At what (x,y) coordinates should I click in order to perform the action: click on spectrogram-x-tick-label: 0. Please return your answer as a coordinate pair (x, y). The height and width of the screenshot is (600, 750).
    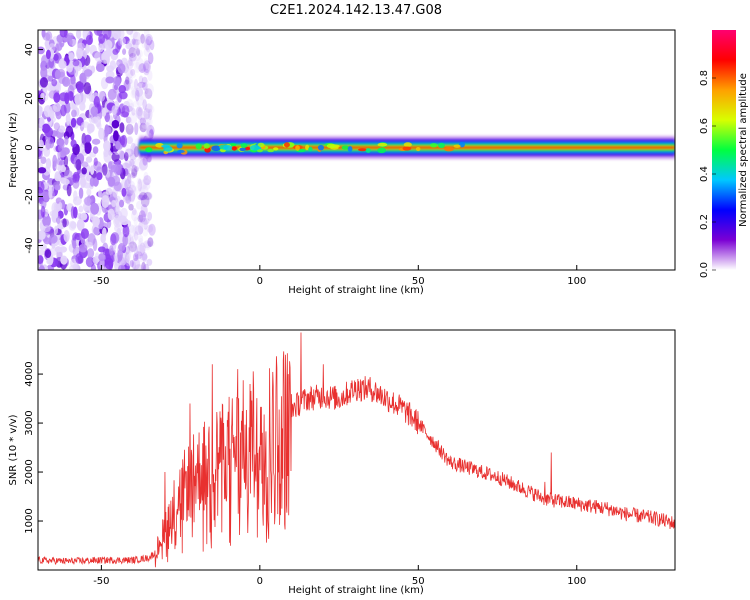
    Looking at the image, I should click on (260, 281).